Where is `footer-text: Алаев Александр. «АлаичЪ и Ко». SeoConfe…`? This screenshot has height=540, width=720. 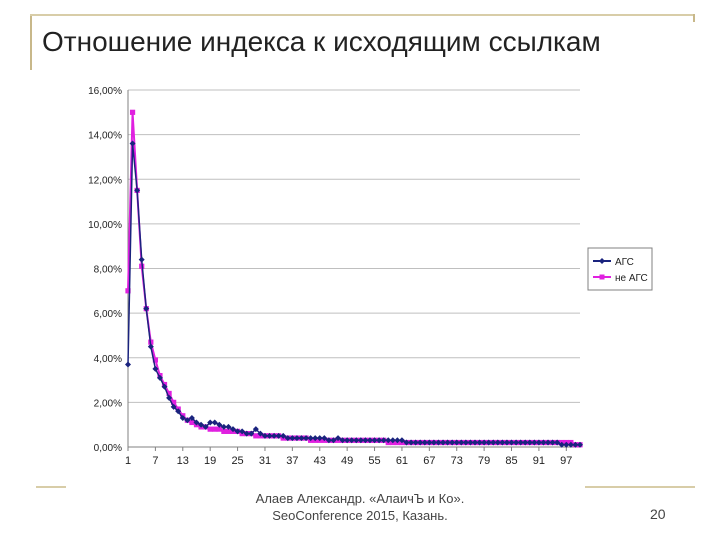
footer-text: Алаев Александр. «АлаичЪ и Ко». SeoConfe… is located at coordinates (360, 507).